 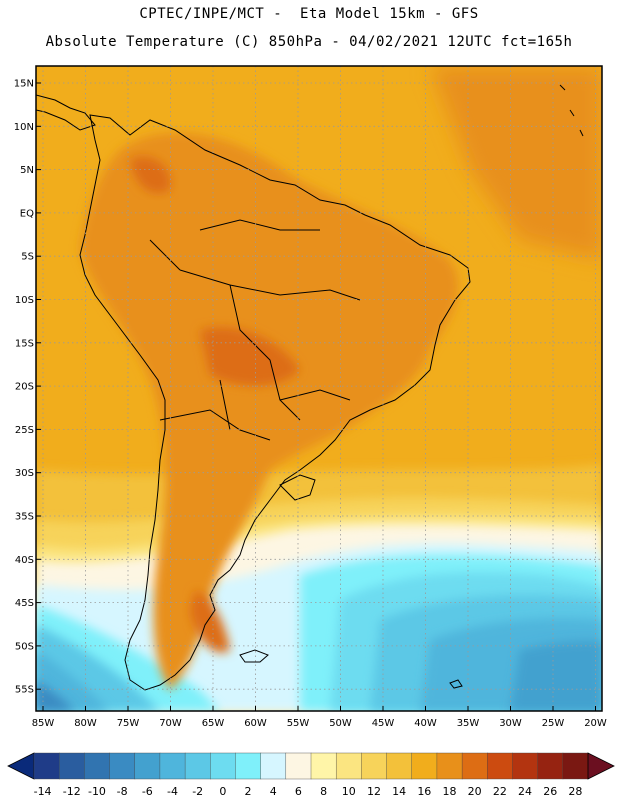 What do you see at coordinates (374, 791) in the screenshot?
I see `colorbar-label: 12` at bounding box center [374, 791].